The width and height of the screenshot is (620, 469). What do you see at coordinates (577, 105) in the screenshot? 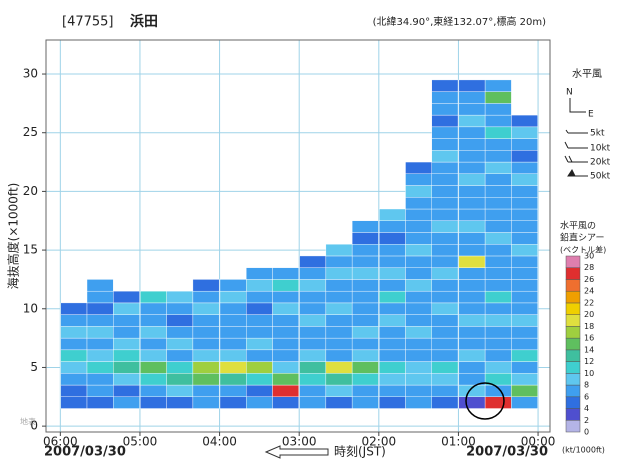
I see `wind-legend-axes` at bounding box center [577, 105].